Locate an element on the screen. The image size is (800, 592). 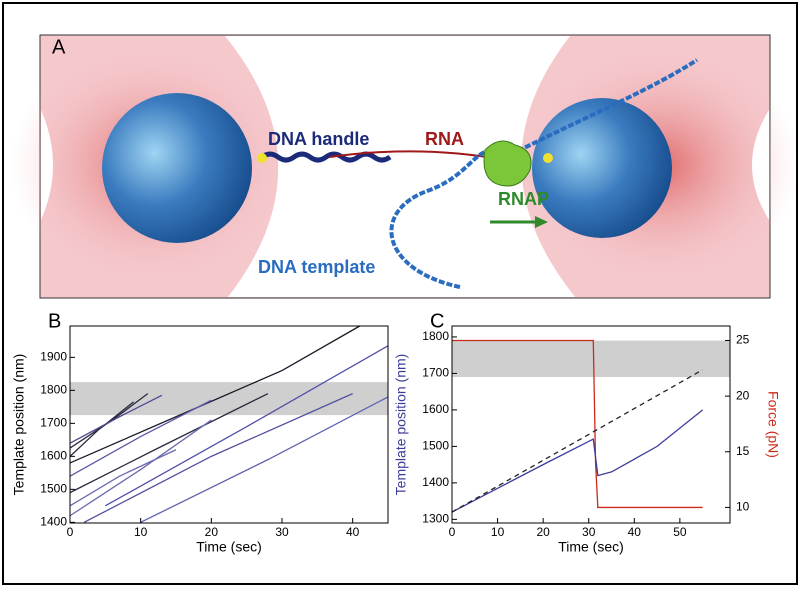
arrow-head is located at coordinates (541, 222).